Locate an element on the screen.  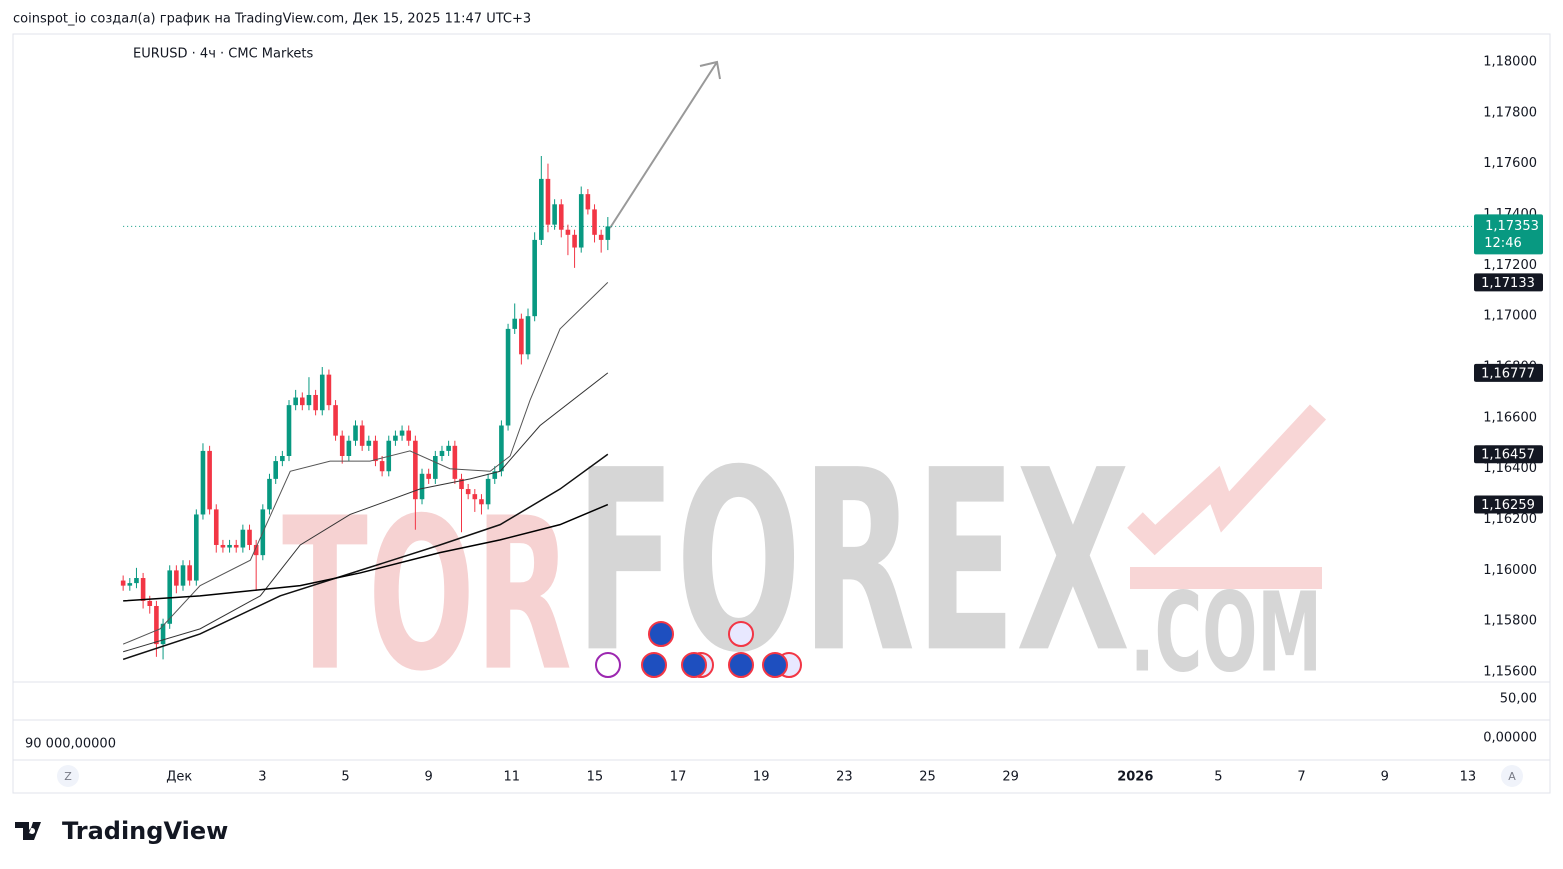
countdown: 12:46 is located at coordinates (1502, 243).